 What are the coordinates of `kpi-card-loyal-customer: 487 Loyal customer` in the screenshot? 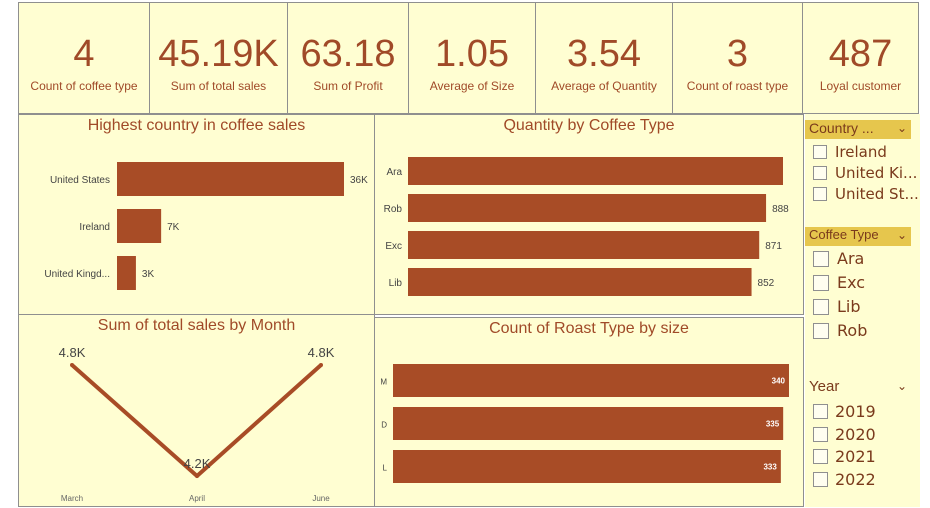 It's located at (860, 58).